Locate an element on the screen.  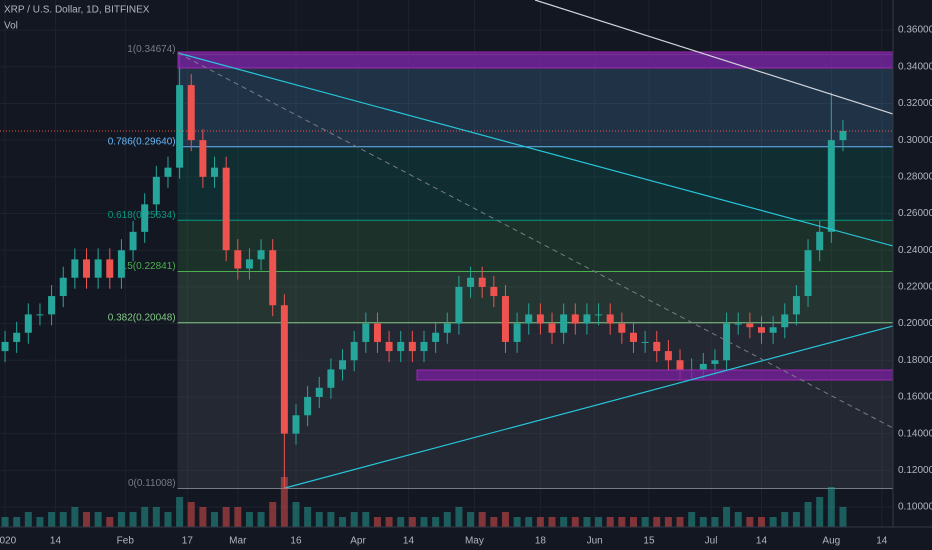
x-tick-label: 14 is located at coordinates (409, 541).